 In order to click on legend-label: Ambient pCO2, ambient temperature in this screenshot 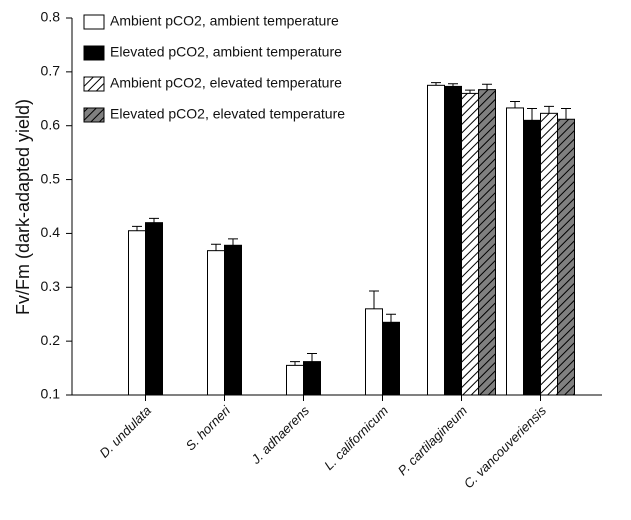, I will do `click(224, 21)`.